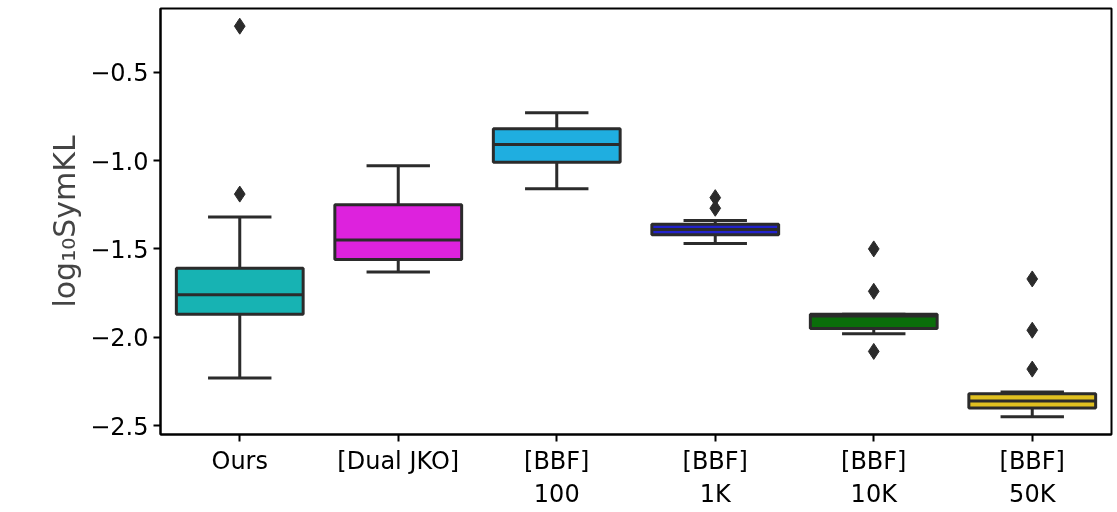  I want to click on y-tick-label: −2.0, so click(119, 338).